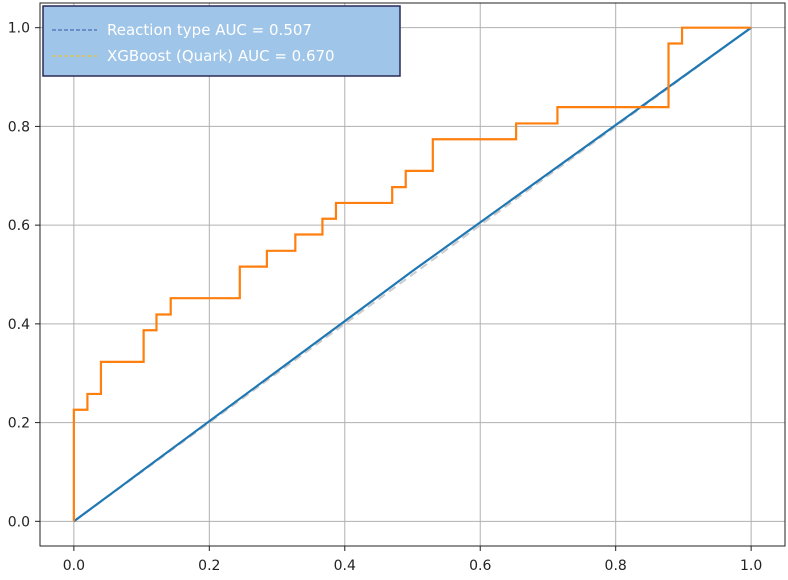  Describe the element at coordinates (19, 325) in the screenshot. I see `y-tick-label: 0.4` at that location.